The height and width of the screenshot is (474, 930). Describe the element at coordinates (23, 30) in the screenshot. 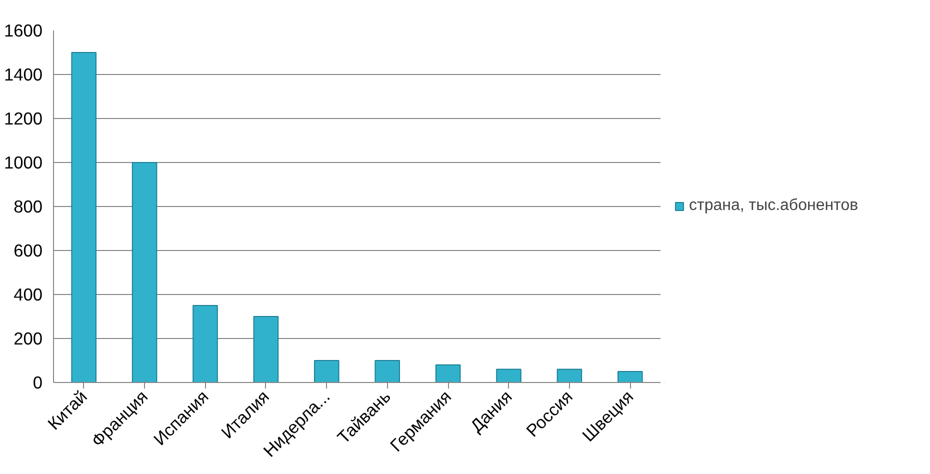

I see `y-tick-label: 1600` at that location.